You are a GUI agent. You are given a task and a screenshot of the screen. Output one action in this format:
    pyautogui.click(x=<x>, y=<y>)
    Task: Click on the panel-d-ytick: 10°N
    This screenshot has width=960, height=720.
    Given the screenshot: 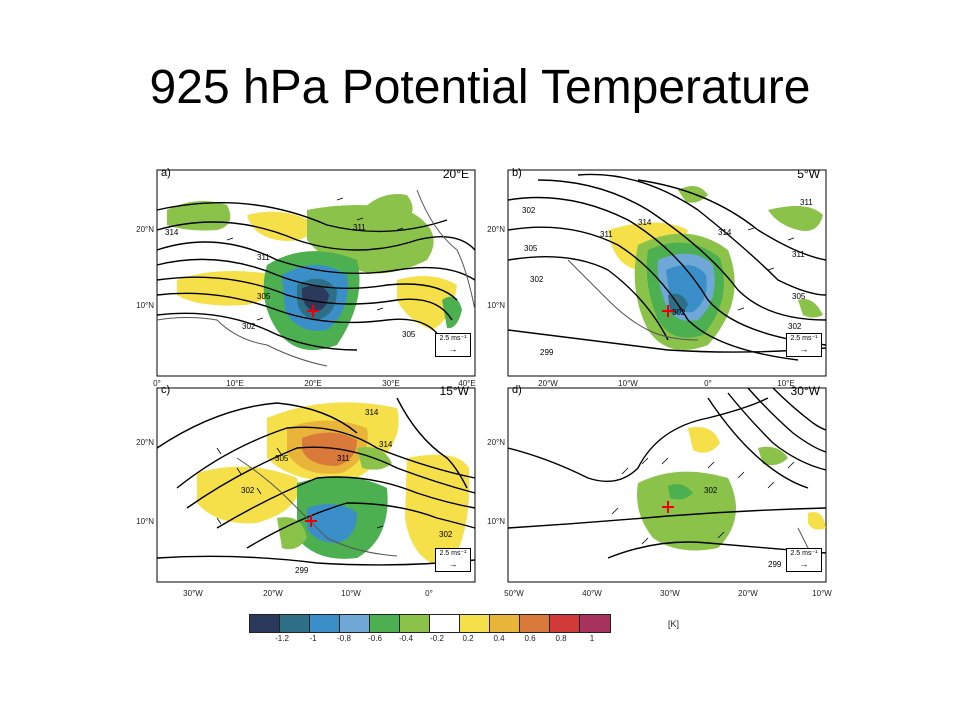 What is the action you would take?
    pyautogui.click(x=496, y=521)
    